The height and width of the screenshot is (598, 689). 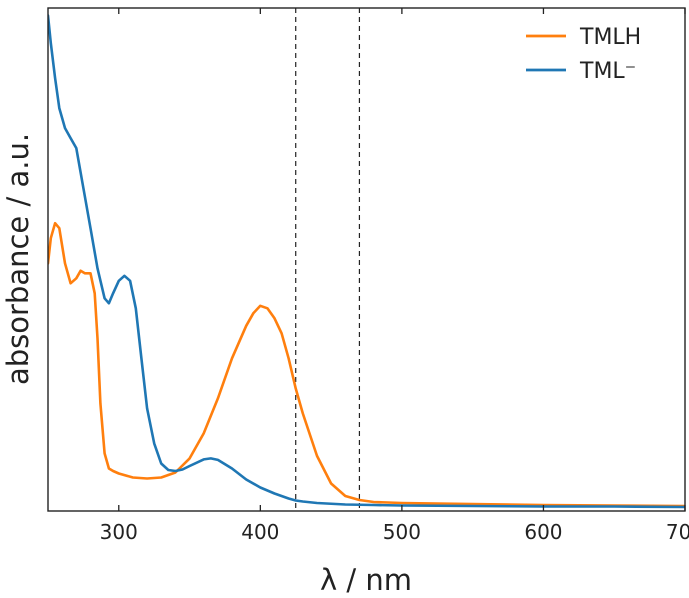 I want to click on legend-label-0: TMLH, so click(x=610, y=37).